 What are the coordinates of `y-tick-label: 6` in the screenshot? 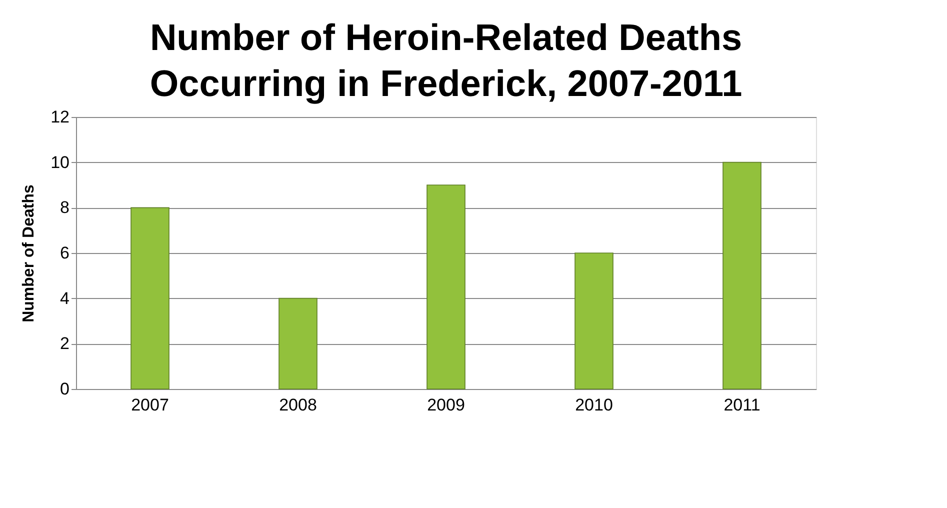 It's located at (65, 253).